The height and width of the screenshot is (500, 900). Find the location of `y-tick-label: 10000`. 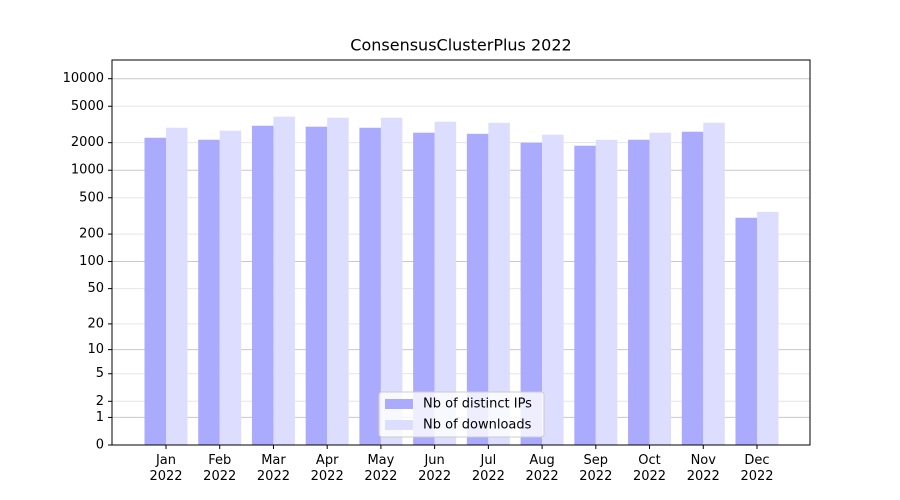

y-tick-label: 10000 is located at coordinates (83, 78).